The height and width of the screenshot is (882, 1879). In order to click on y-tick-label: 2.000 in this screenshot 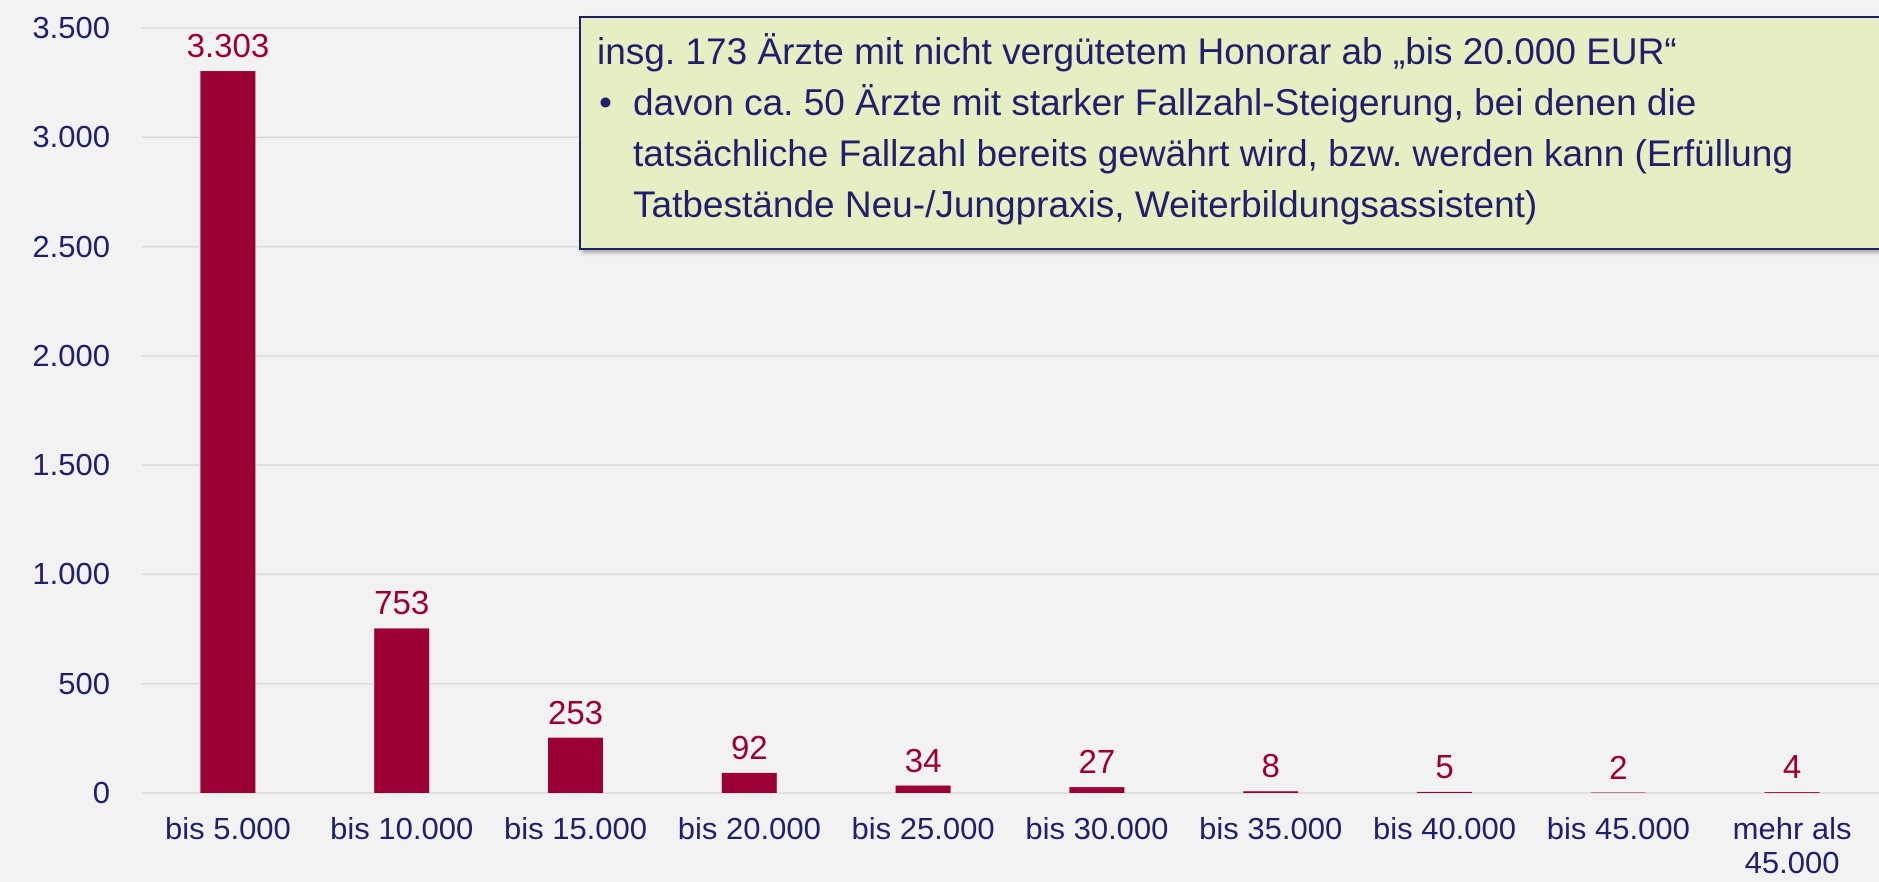, I will do `click(71, 355)`.